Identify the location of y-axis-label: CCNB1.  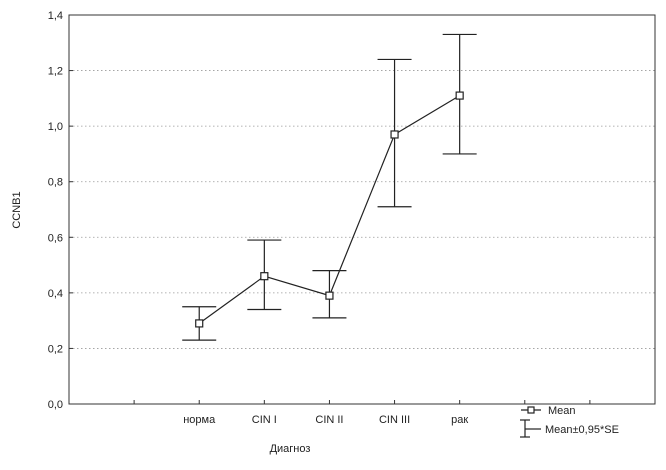
(17, 209).